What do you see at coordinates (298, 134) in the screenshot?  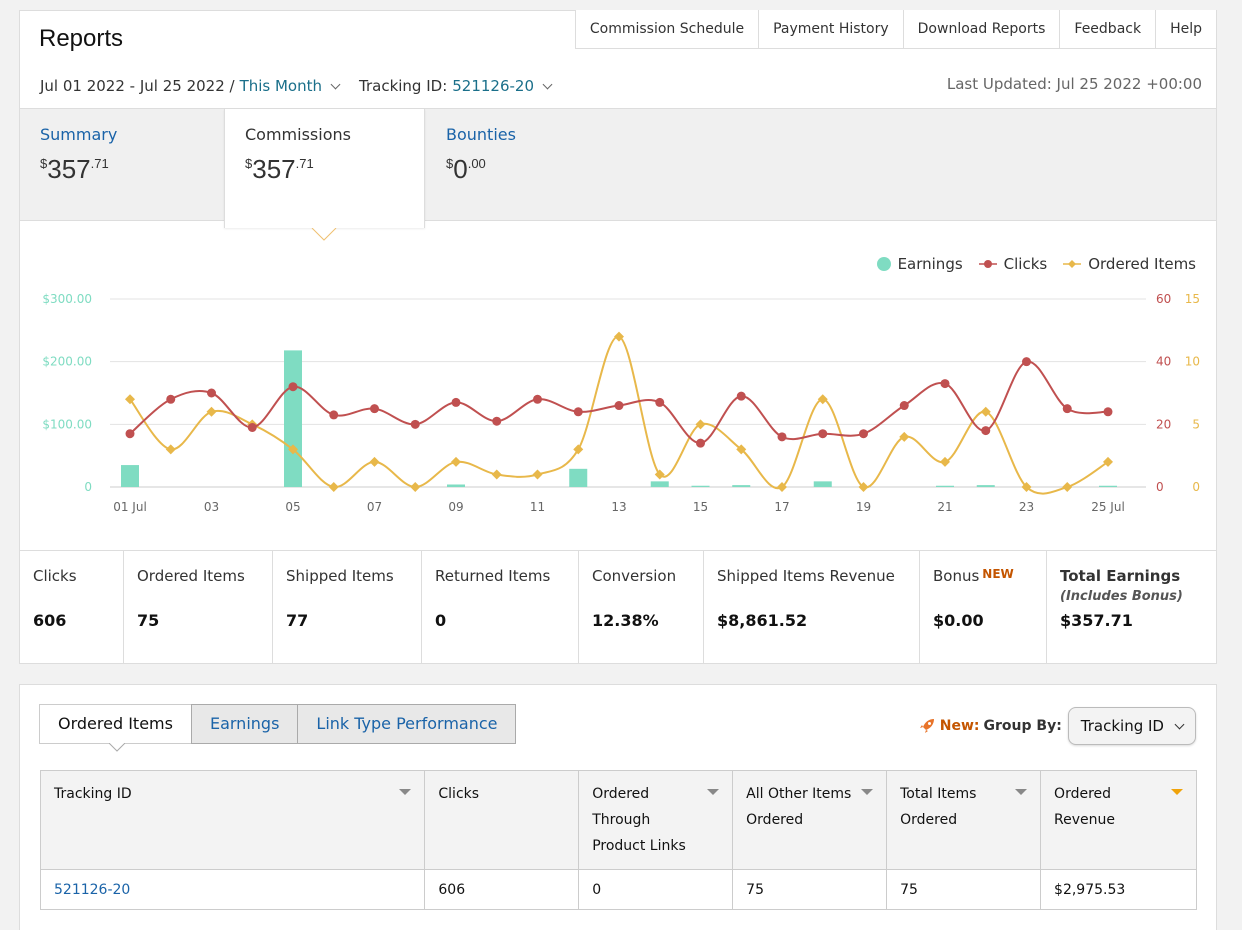 I see `tab-label: Commissions` at bounding box center [298, 134].